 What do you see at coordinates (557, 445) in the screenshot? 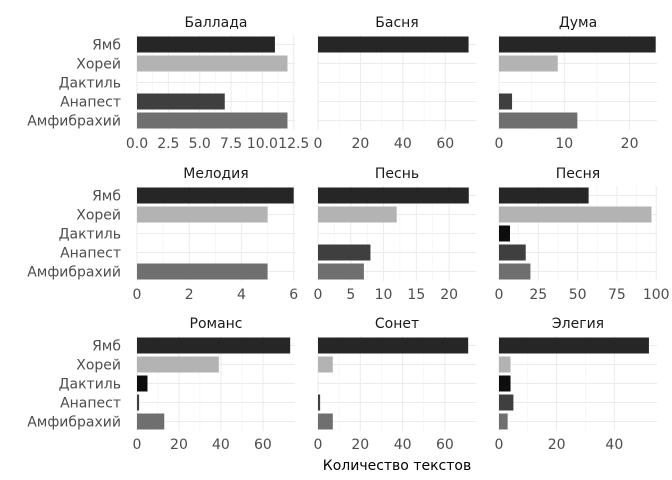
I see `panel-9-tick-label: 20` at bounding box center [557, 445].